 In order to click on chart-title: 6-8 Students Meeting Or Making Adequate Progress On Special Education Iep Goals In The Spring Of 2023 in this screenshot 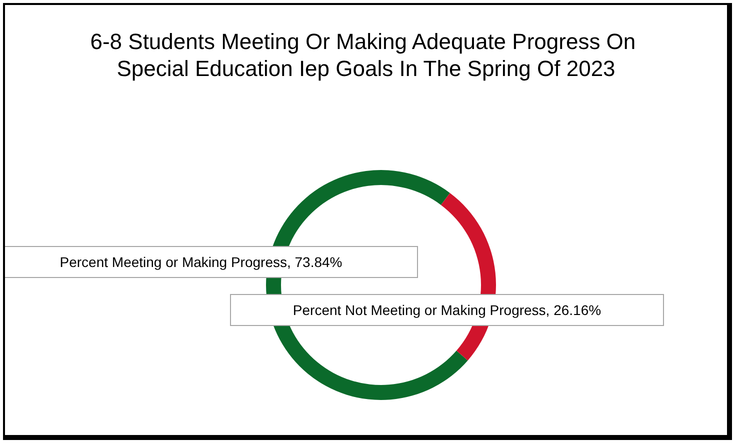, I will do `click(366, 55)`.